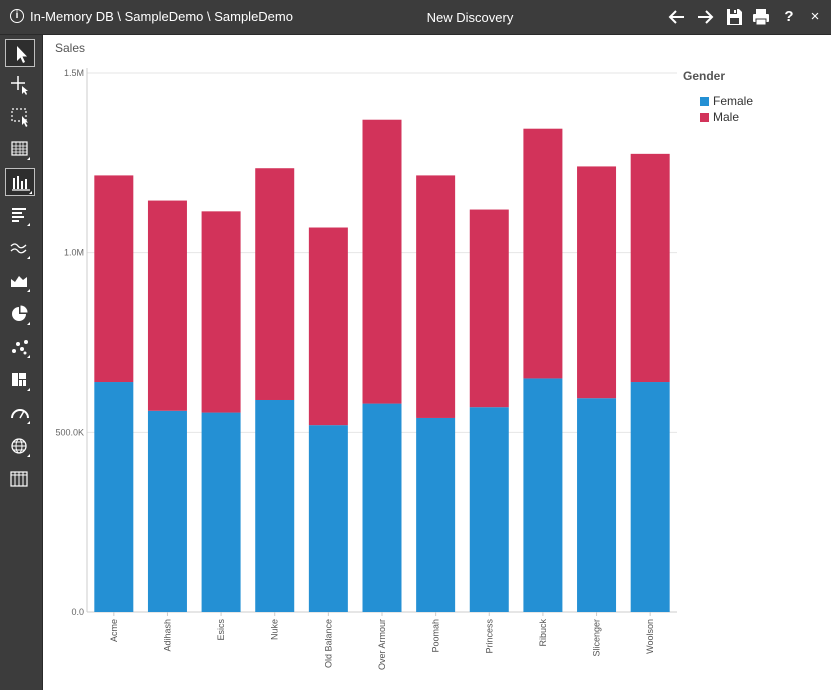  What do you see at coordinates (20, 182) in the screenshot?
I see `column-chart-icon` at bounding box center [20, 182].